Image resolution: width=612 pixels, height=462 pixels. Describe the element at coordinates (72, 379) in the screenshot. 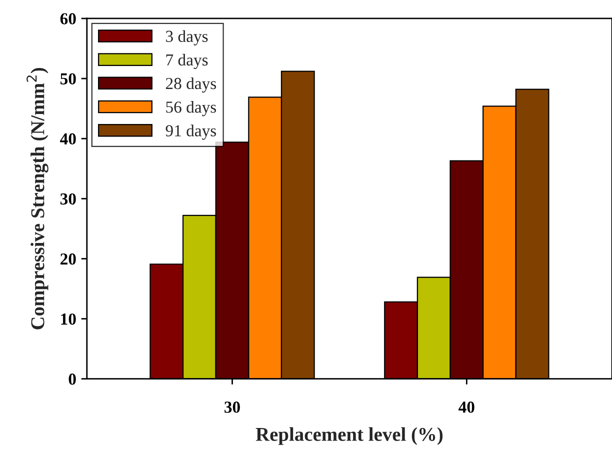

I see `y-tick-label: 0` at that location.